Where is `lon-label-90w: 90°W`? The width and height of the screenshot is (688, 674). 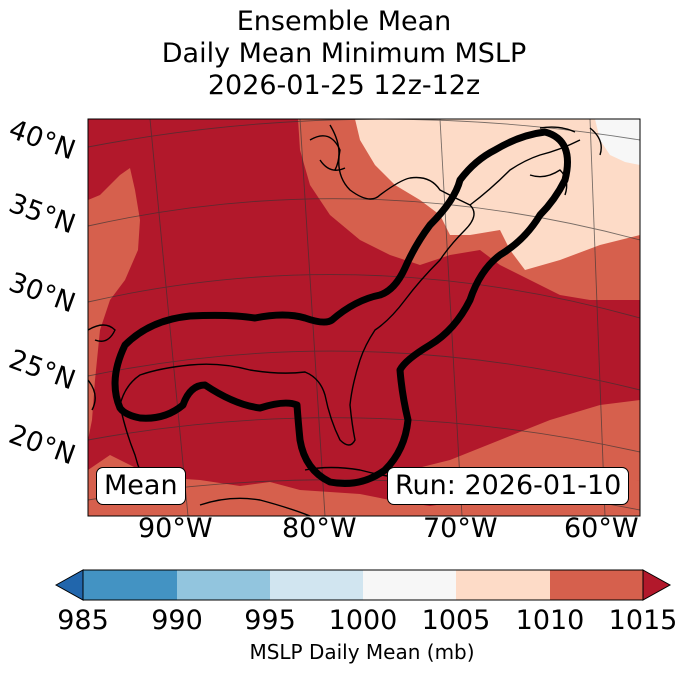 lon-label-90w: 90°W is located at coordinates (175, 528).